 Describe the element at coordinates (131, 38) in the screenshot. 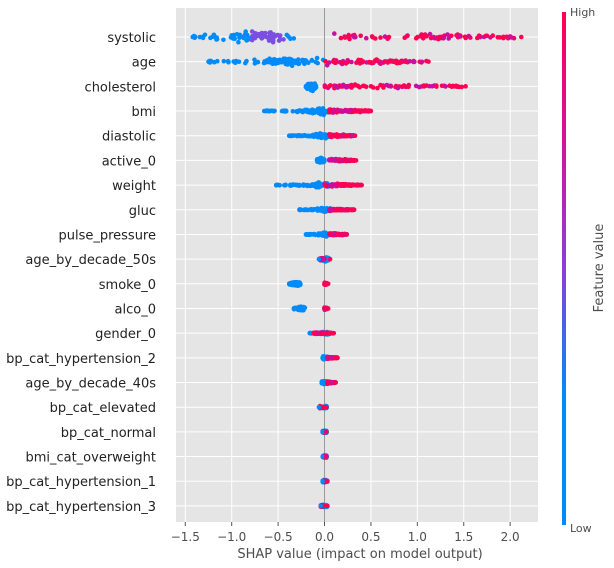

I see `feature-label: systolic` at that location.